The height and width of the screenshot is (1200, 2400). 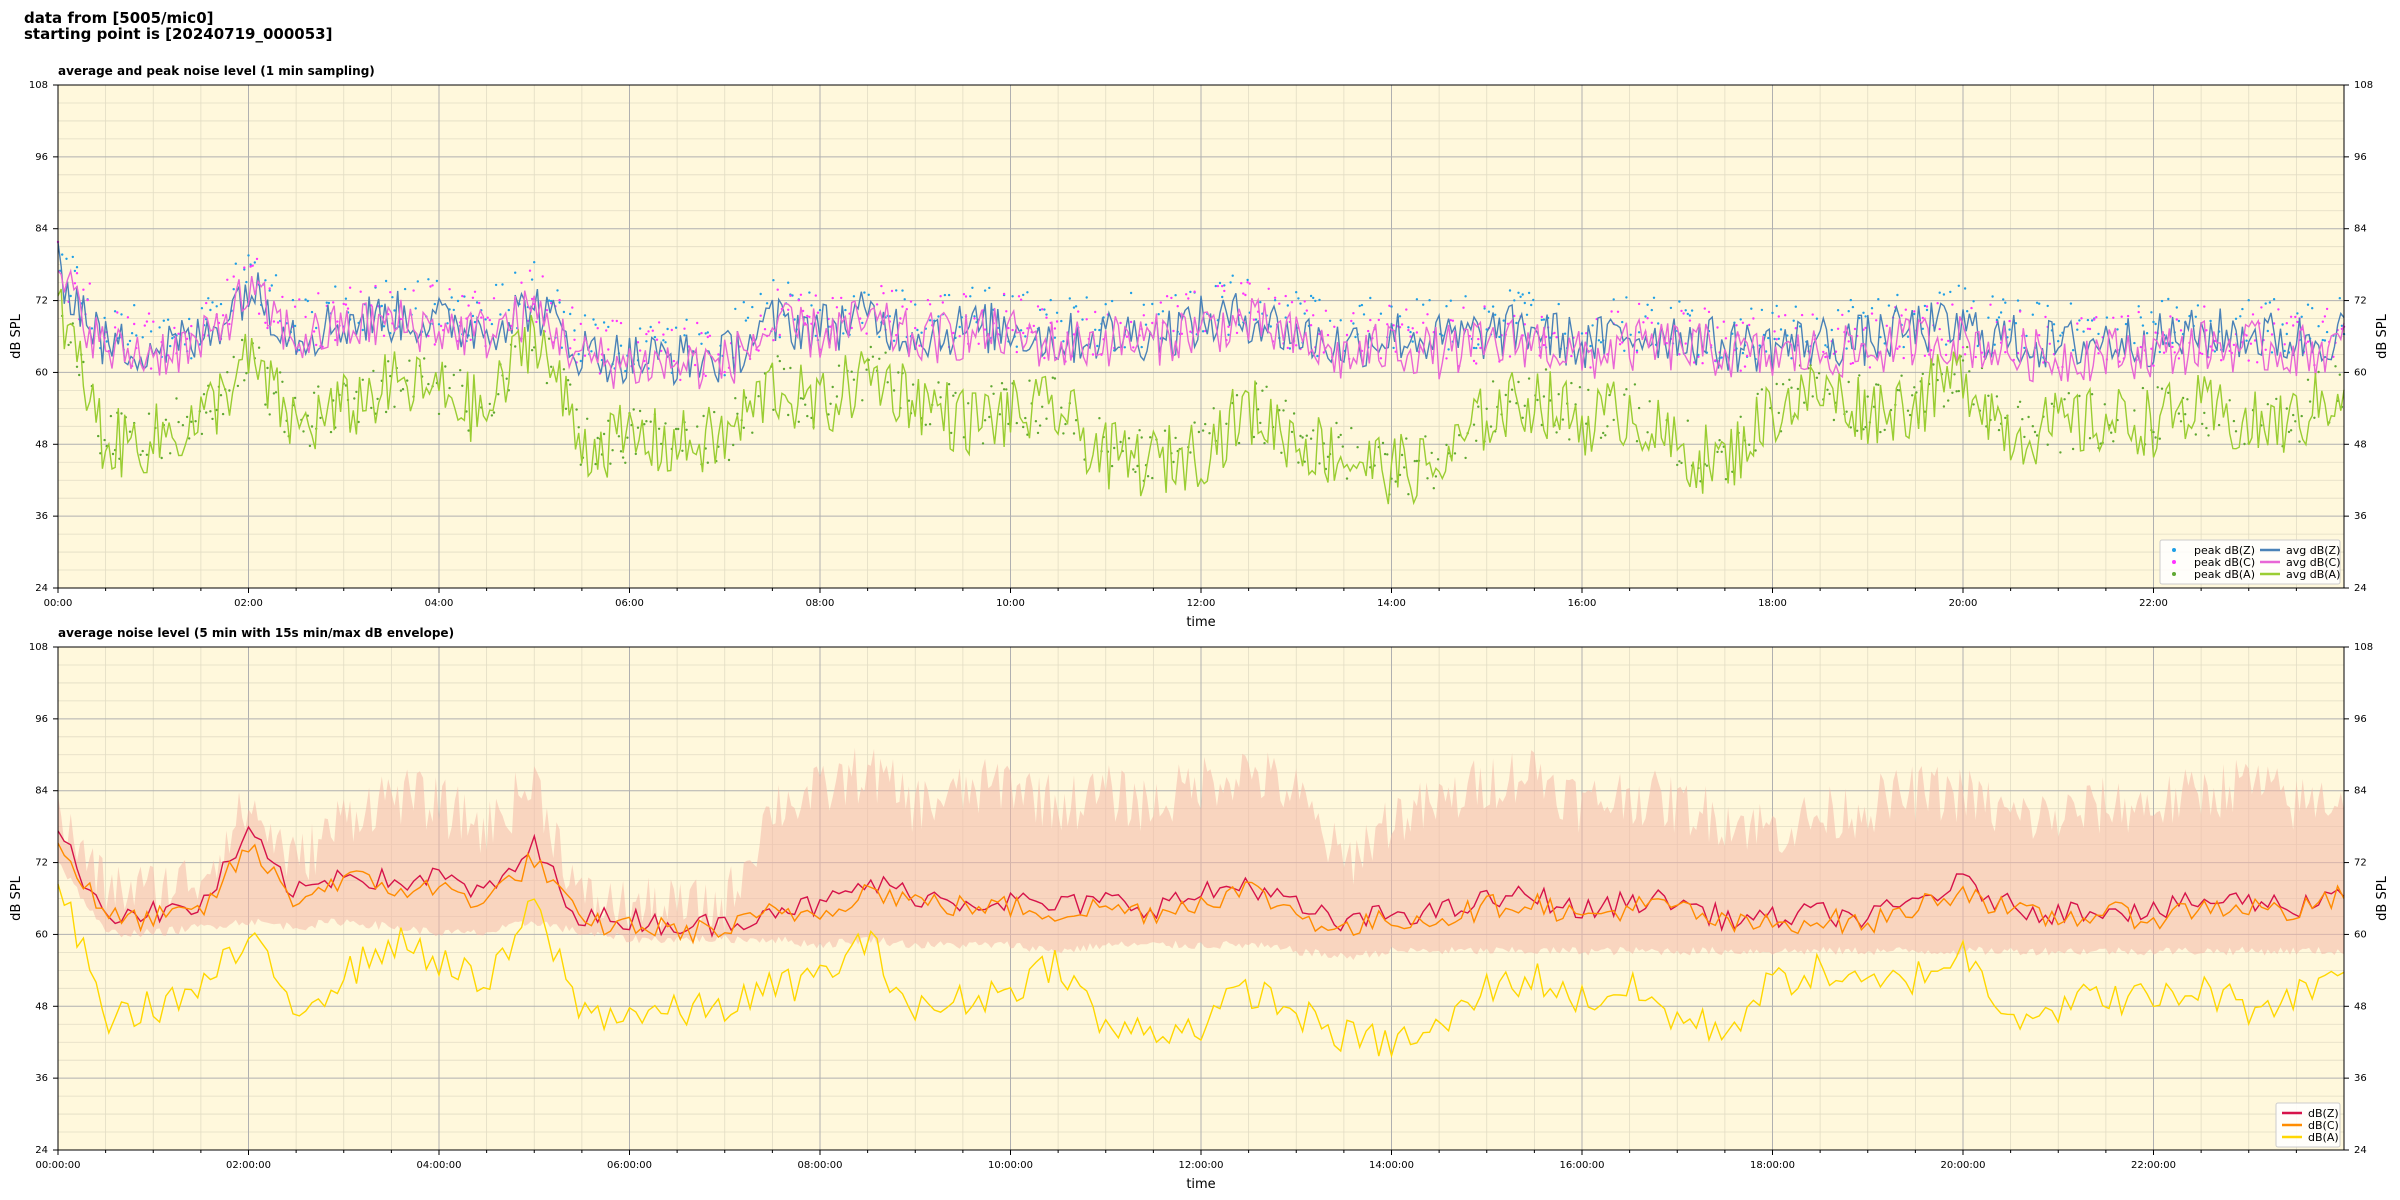 I want to click on x-tick-label: 10:00, so click(x=1010, y=603).